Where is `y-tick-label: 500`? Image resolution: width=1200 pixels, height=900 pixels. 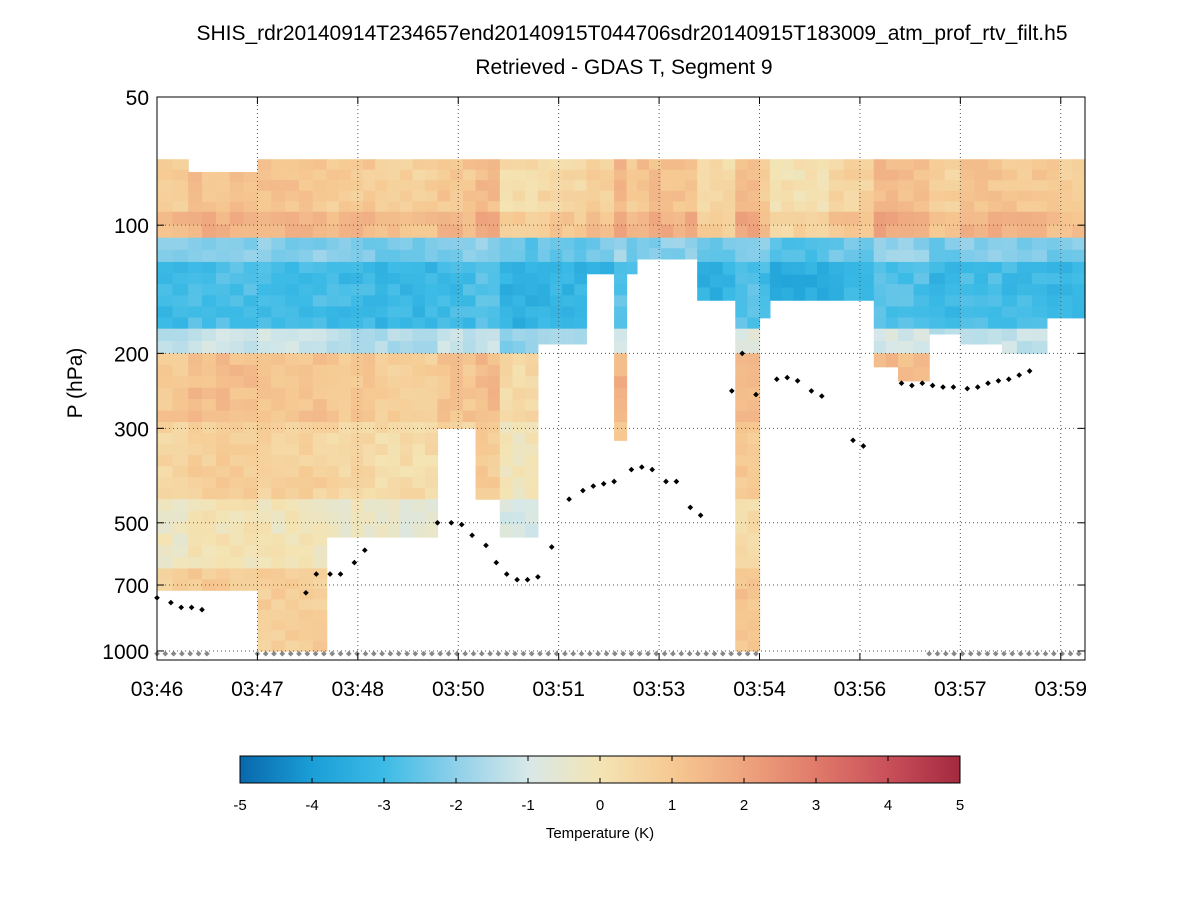 y-tick-label: 500 is located at coordinates (131, 524).